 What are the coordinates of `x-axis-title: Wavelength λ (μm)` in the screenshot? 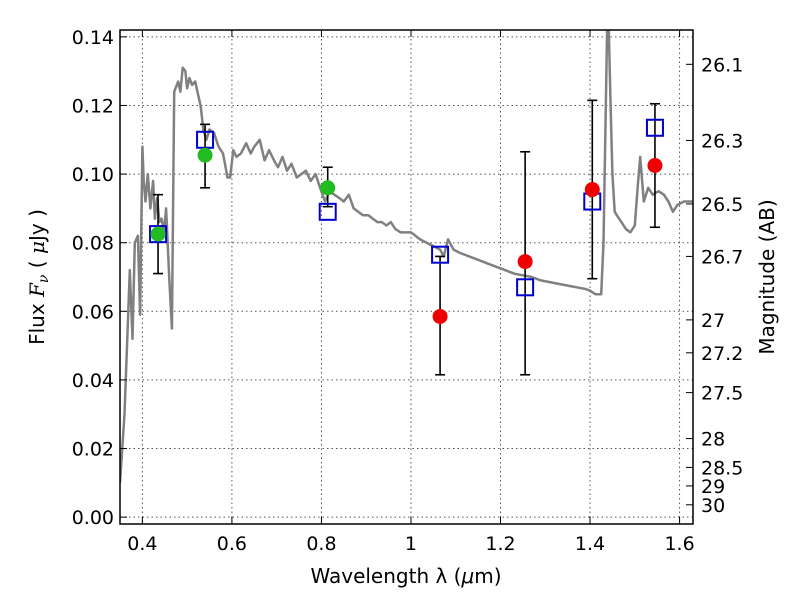 It's located at (405, 576).